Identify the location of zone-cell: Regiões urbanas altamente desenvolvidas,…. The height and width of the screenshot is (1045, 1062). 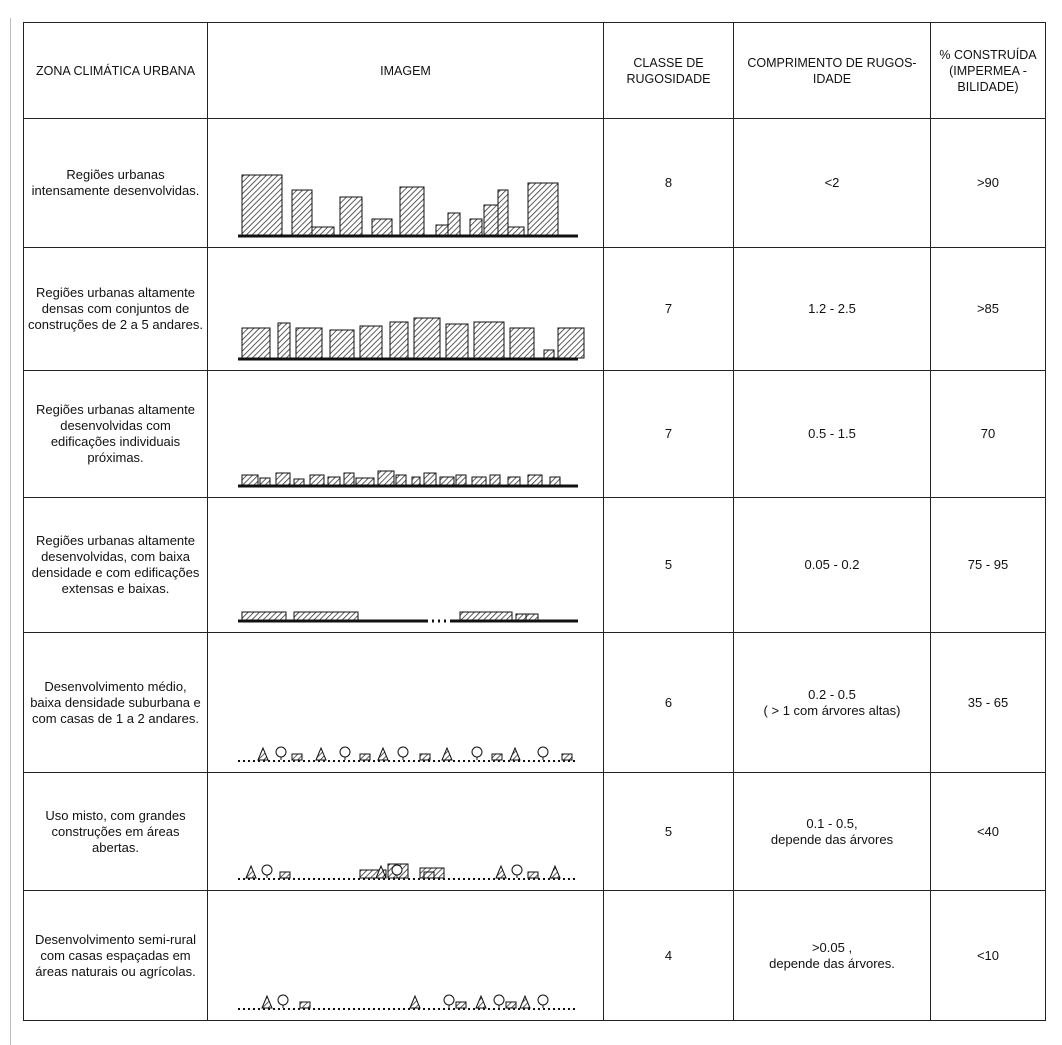
(115, 565).